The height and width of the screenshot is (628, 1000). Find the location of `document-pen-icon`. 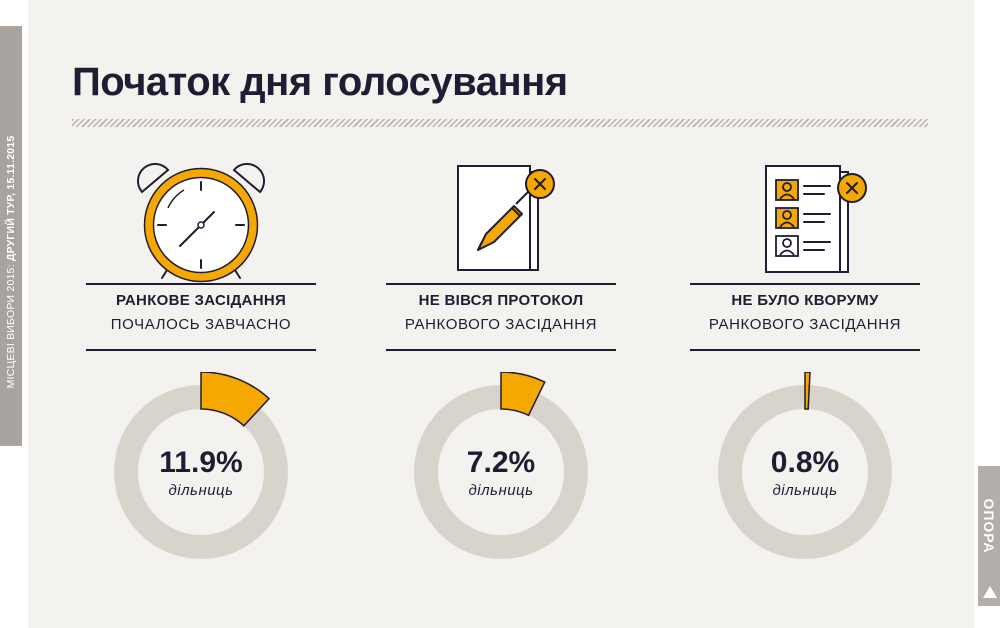

document-pen-icon is located at coordinates (506, 218).